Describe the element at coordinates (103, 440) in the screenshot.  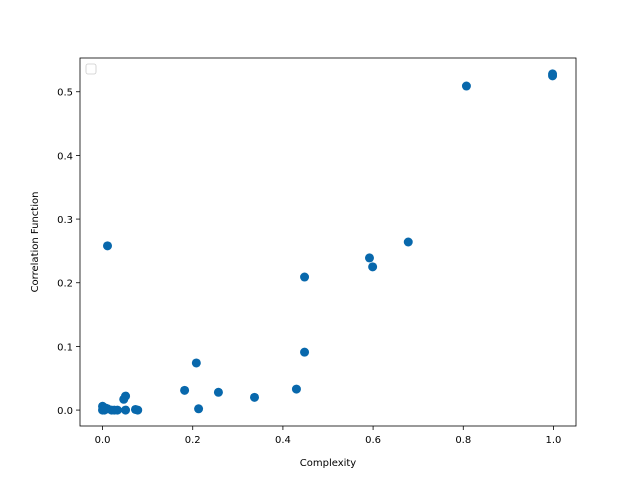
I see `x-tick-label: 0.0` at that location.